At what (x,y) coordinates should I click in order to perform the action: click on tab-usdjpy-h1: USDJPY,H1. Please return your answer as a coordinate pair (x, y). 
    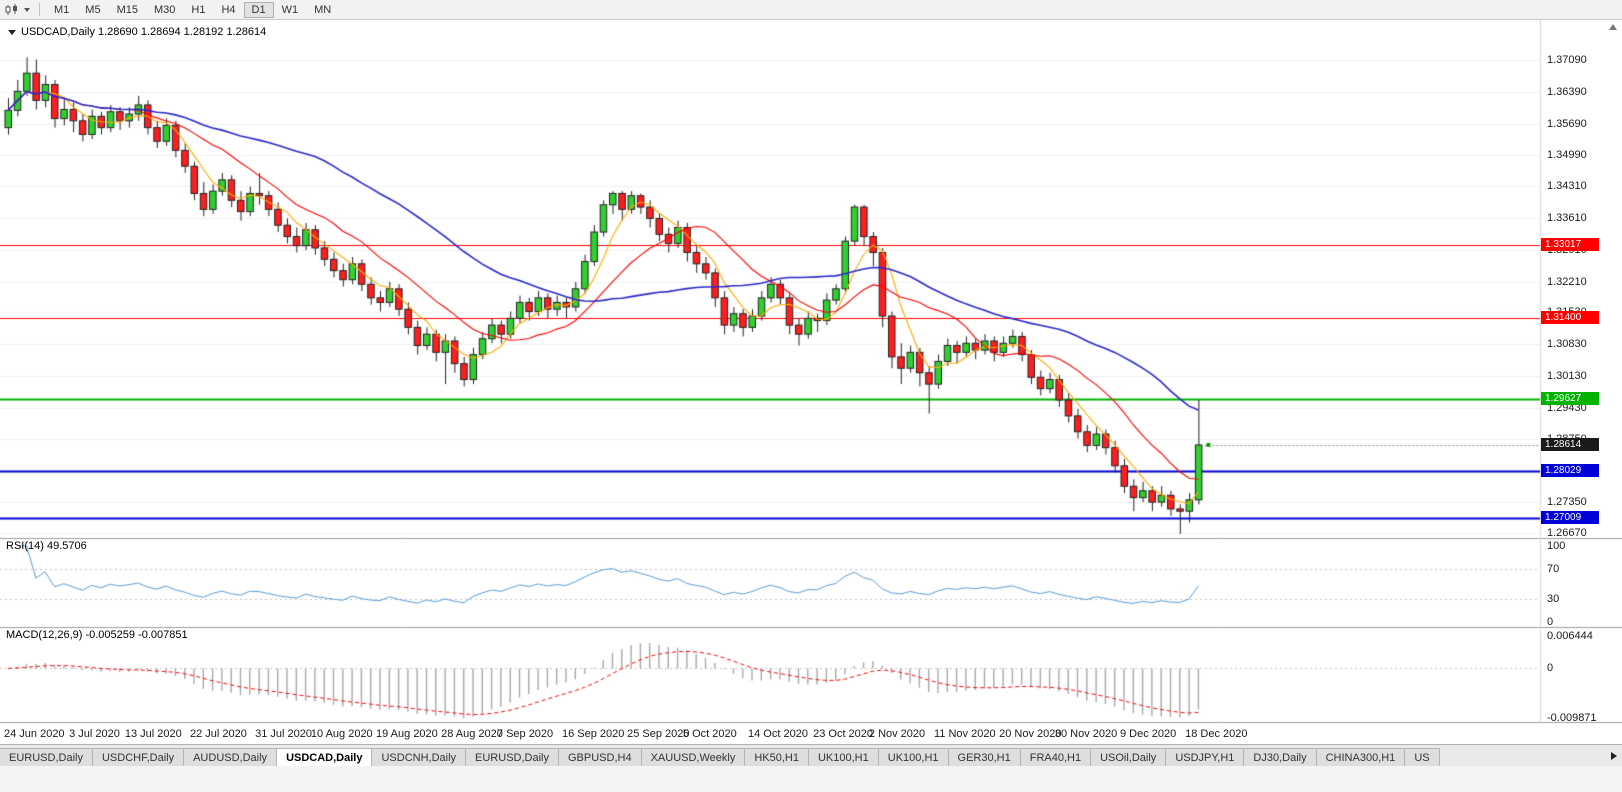
    Looking at the image, I should click on (1205, 757).